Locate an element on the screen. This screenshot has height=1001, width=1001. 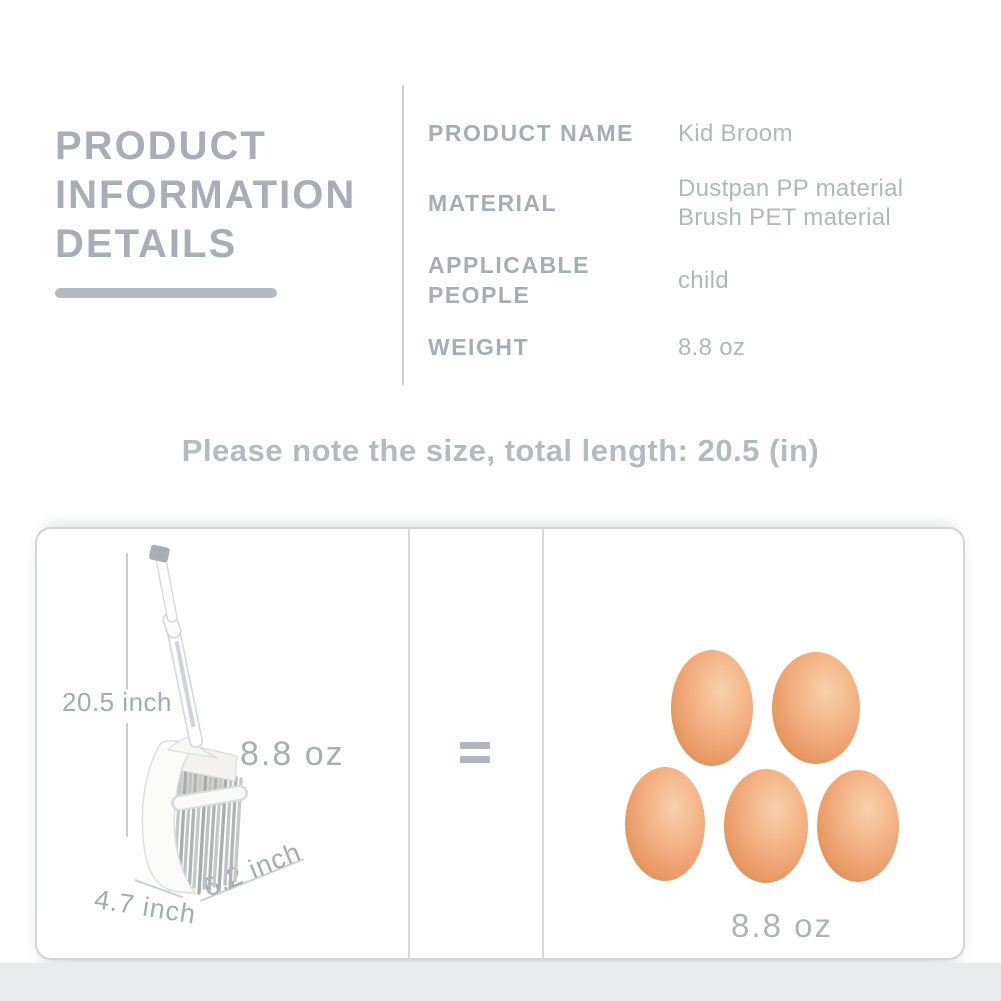
info-label: MATERIAL is located at coordinates (493, 203).